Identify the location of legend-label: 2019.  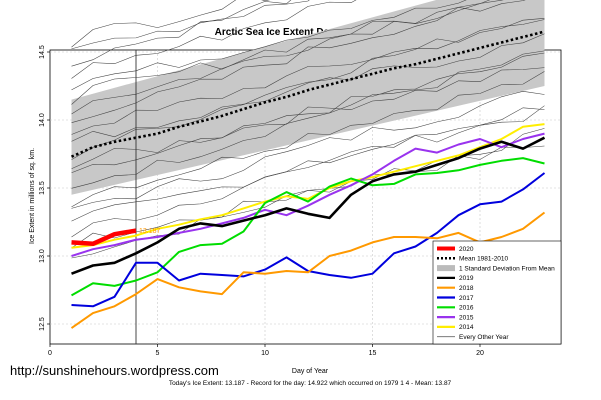
(466, 278).